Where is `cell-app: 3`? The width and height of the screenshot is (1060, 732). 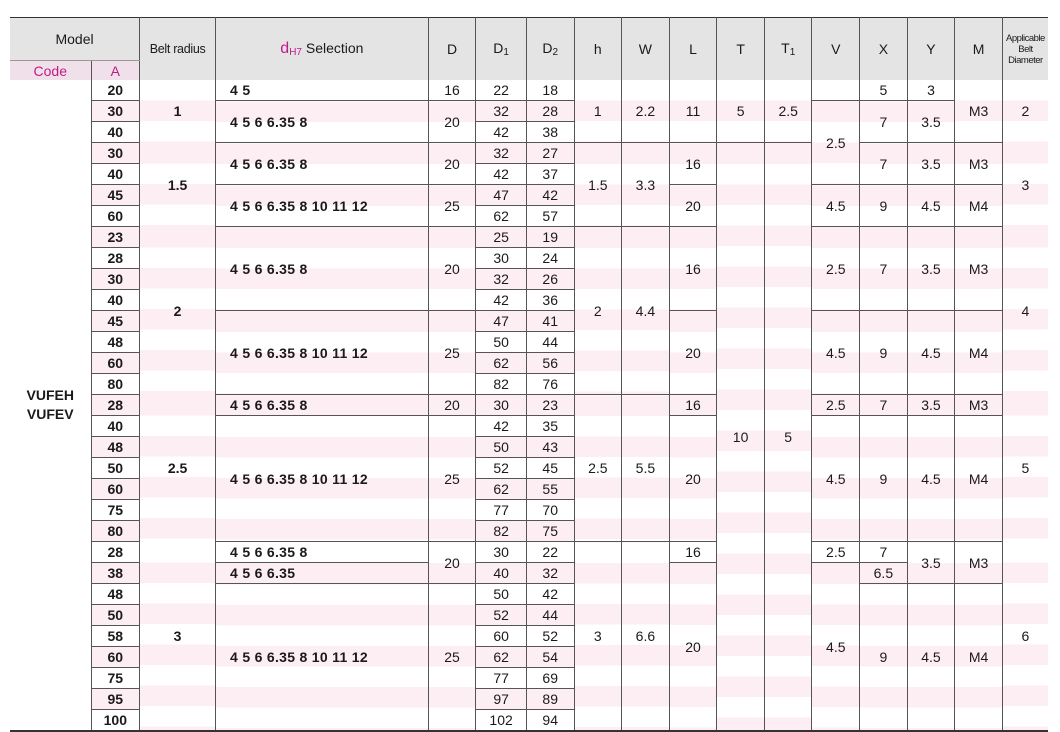 cell-app: 3 is located at coordinates (1024, 184).